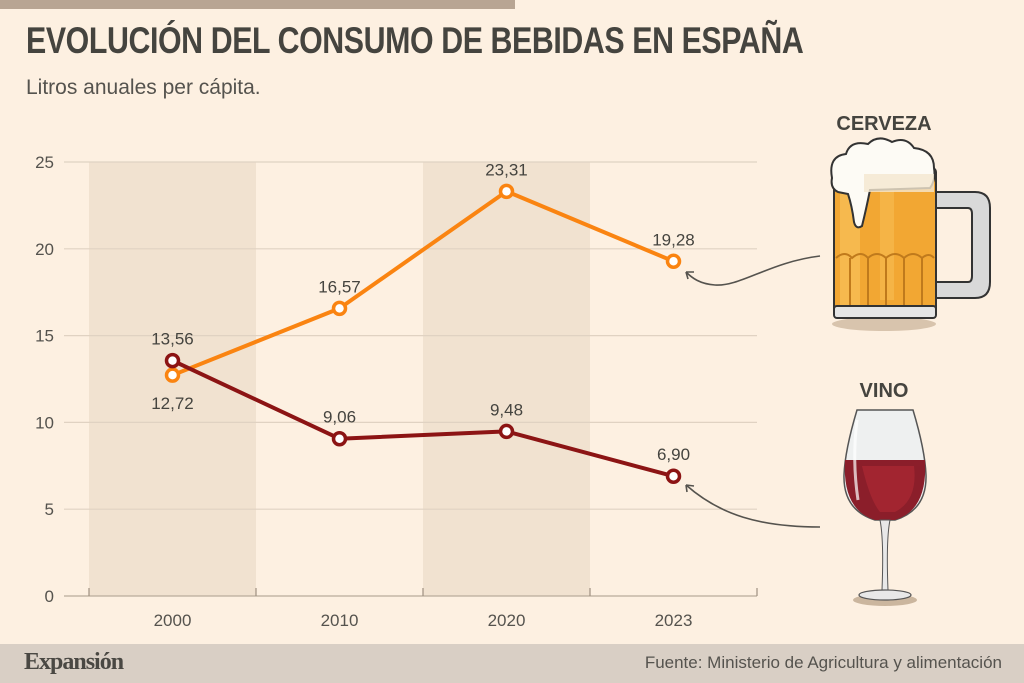  What do you see at coordinates (172, 360) in the screenshot?
I see `point-vino-2000` at bounding box center [172, 360].